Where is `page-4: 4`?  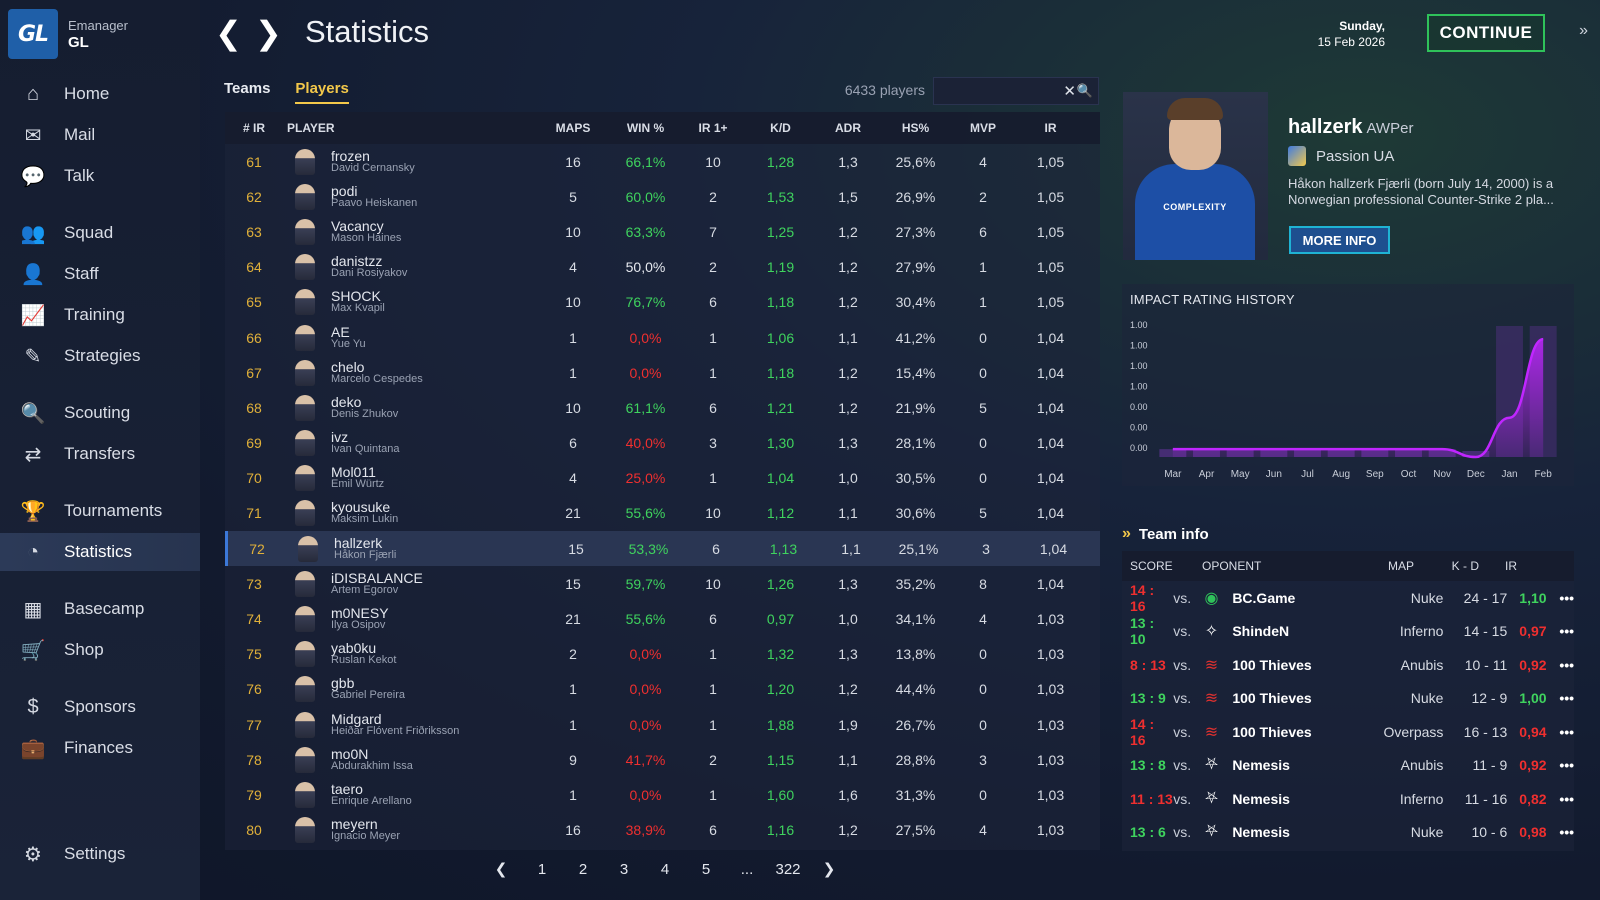 page-4: 4 is located at coordinates (665, 869).